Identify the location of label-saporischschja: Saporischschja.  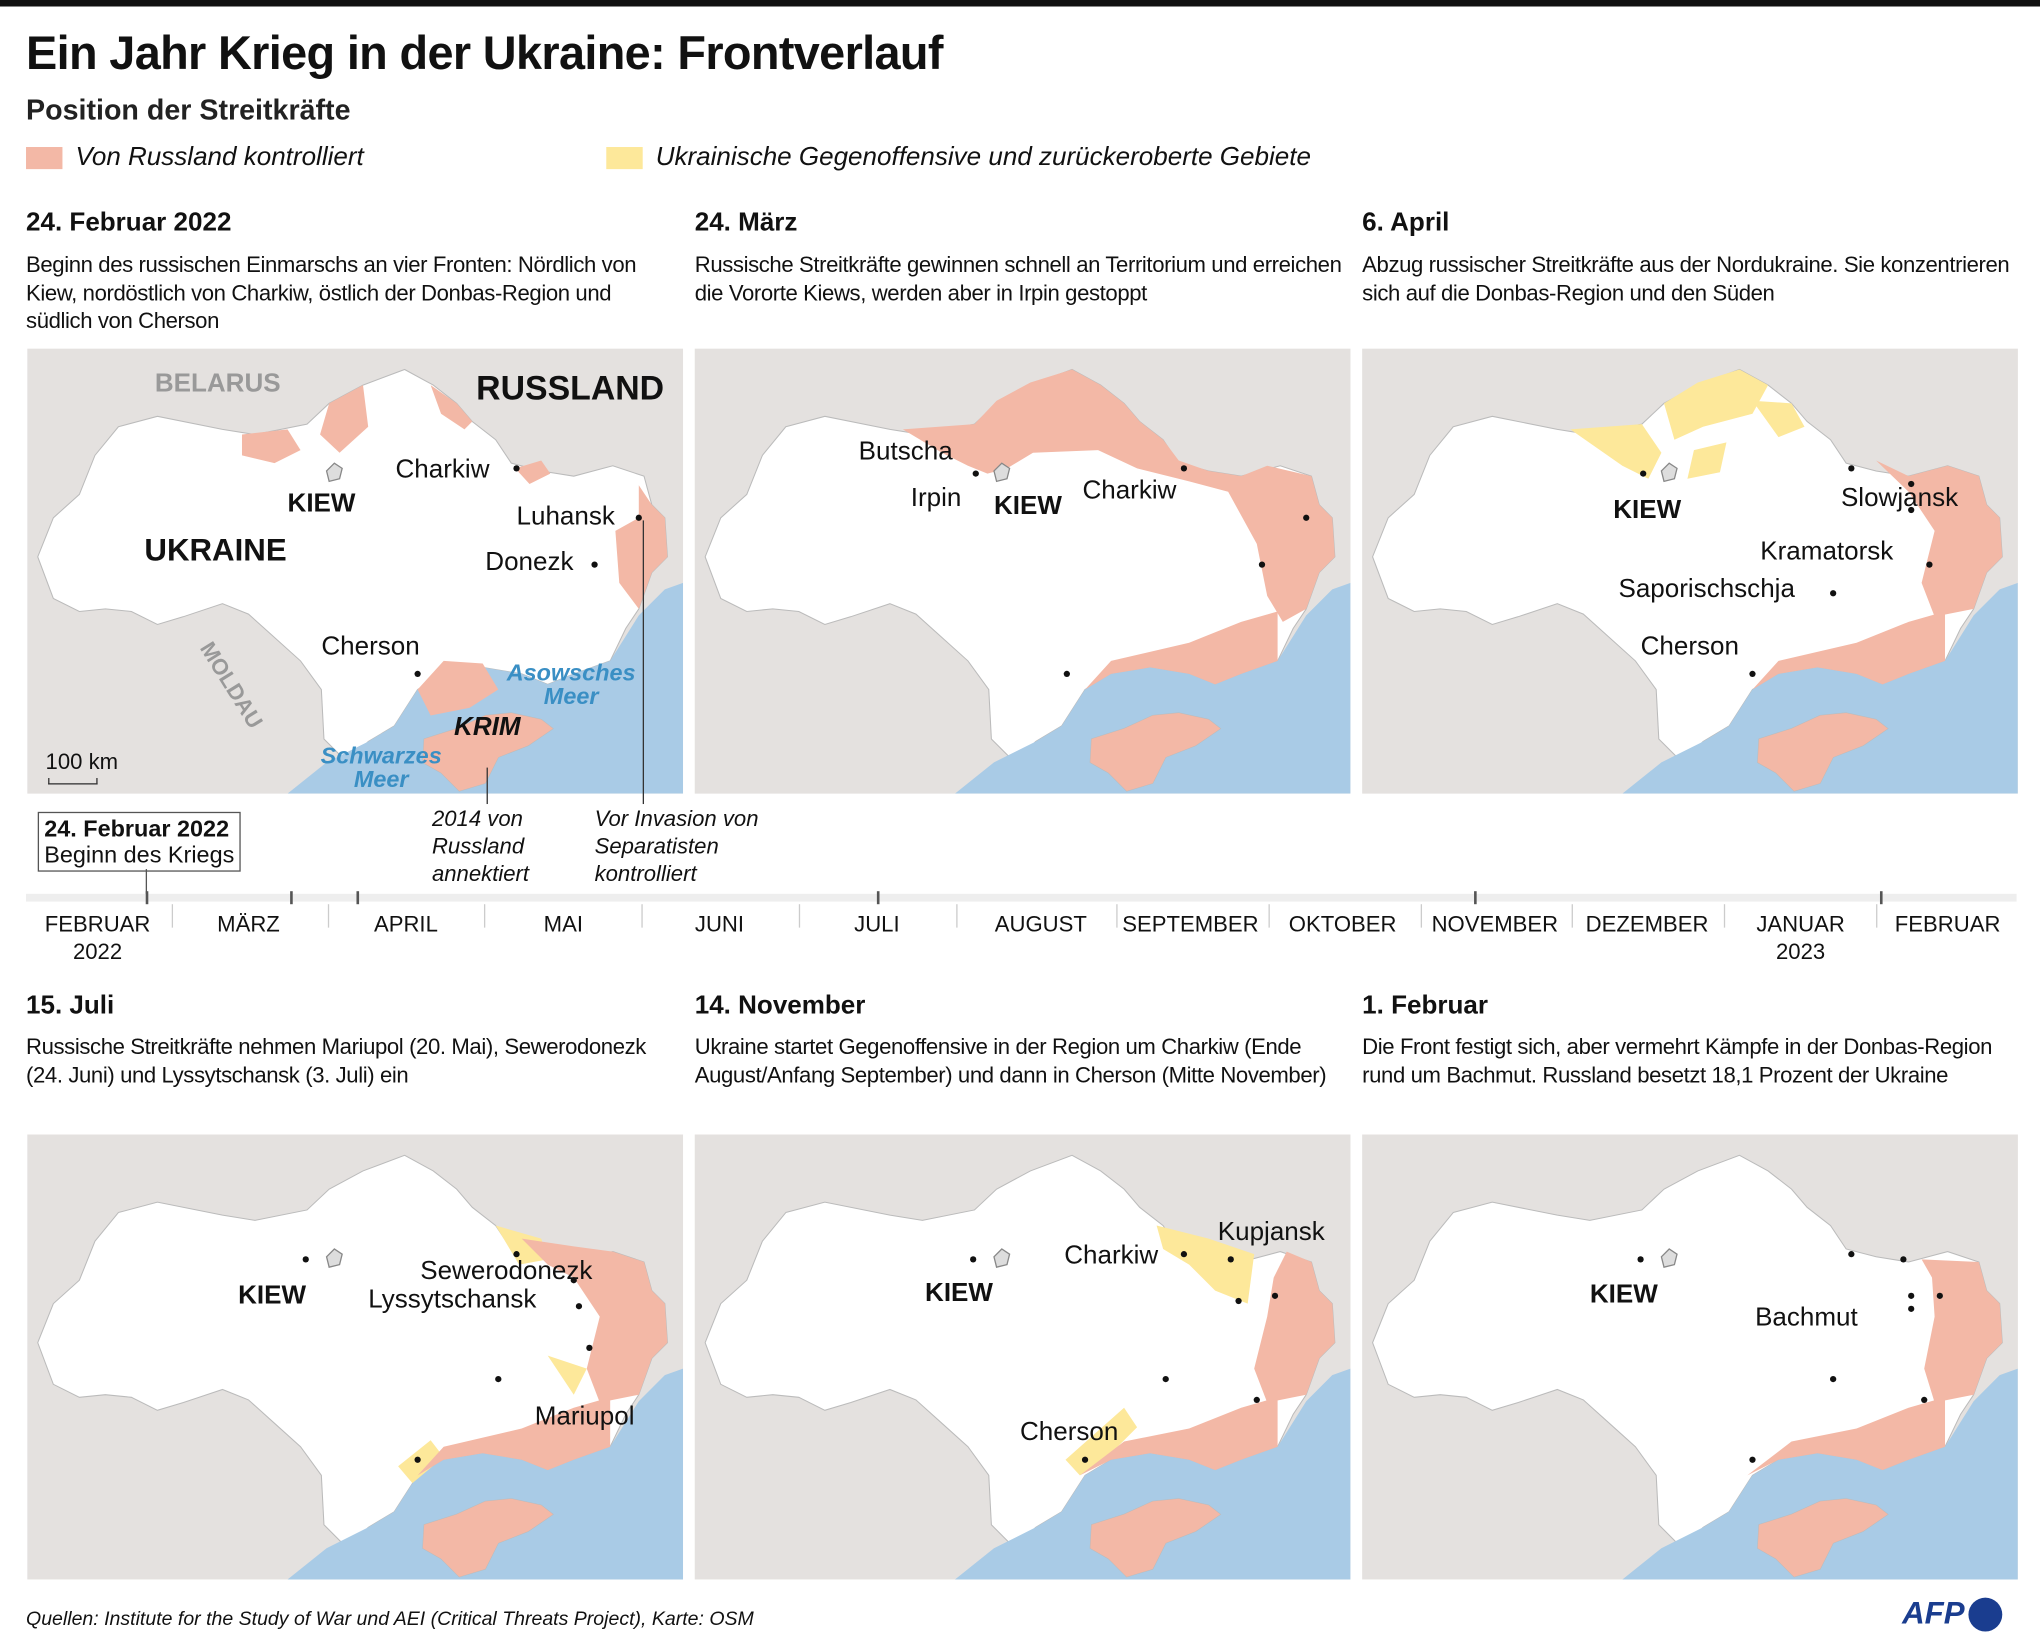
(1706, 589).